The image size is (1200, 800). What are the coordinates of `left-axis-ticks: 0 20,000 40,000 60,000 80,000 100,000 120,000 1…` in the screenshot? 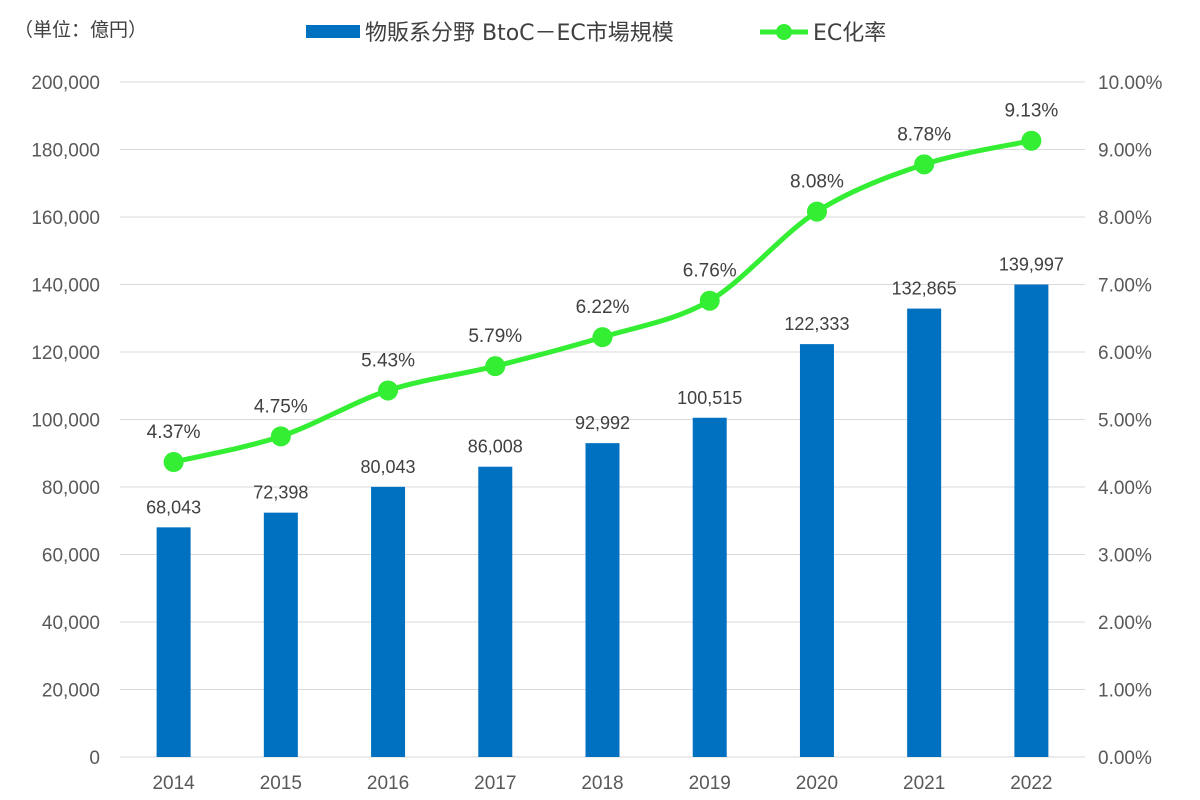 It's located at (65, 421).